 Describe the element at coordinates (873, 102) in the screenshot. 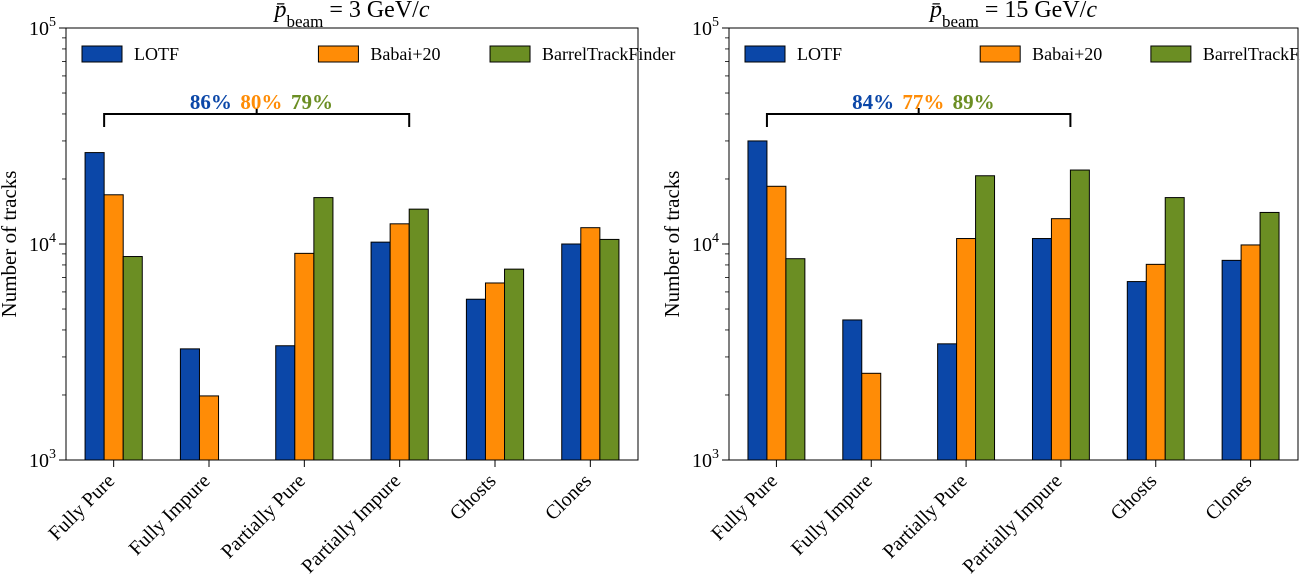

I see `efficiency-label: 84%` at that location.